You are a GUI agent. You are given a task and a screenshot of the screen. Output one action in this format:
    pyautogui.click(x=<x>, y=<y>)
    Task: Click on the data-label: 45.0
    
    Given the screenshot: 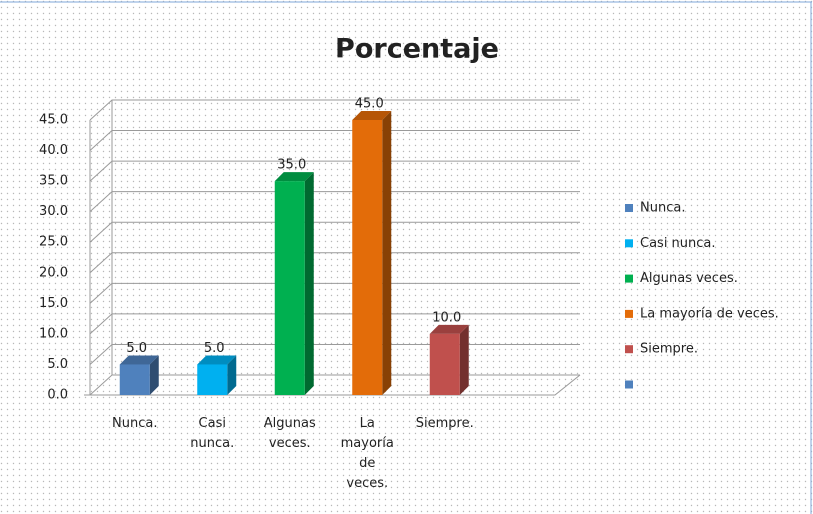 What is the action you would take?
    pyautogui.click(x=369, y=104)
    